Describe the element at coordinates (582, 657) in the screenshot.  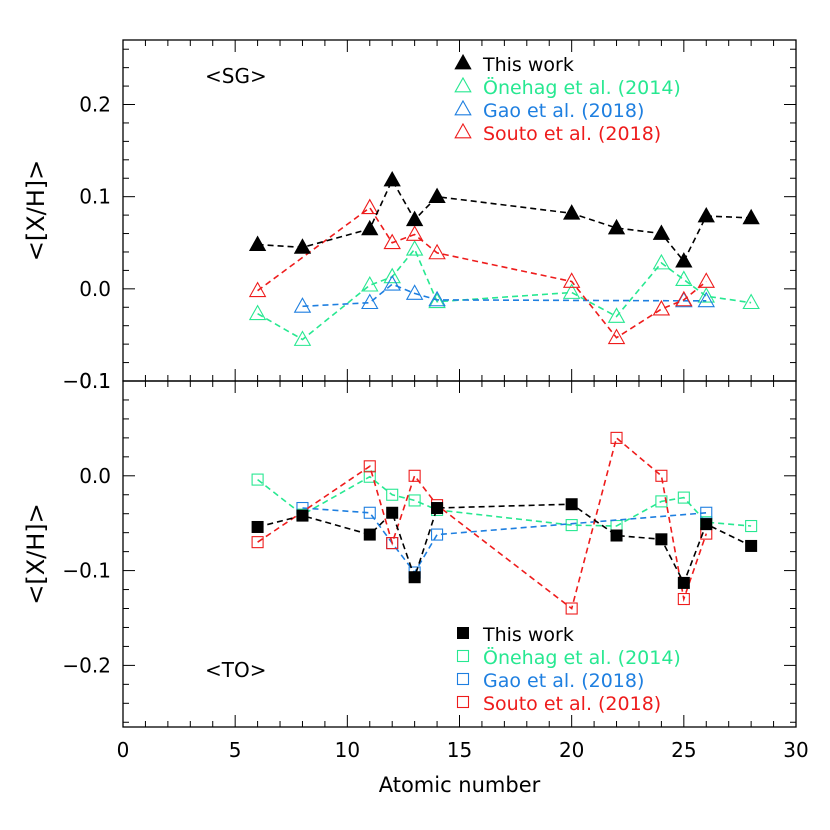
I see `legend-entry: Önehag et al. (2014)` at that location.